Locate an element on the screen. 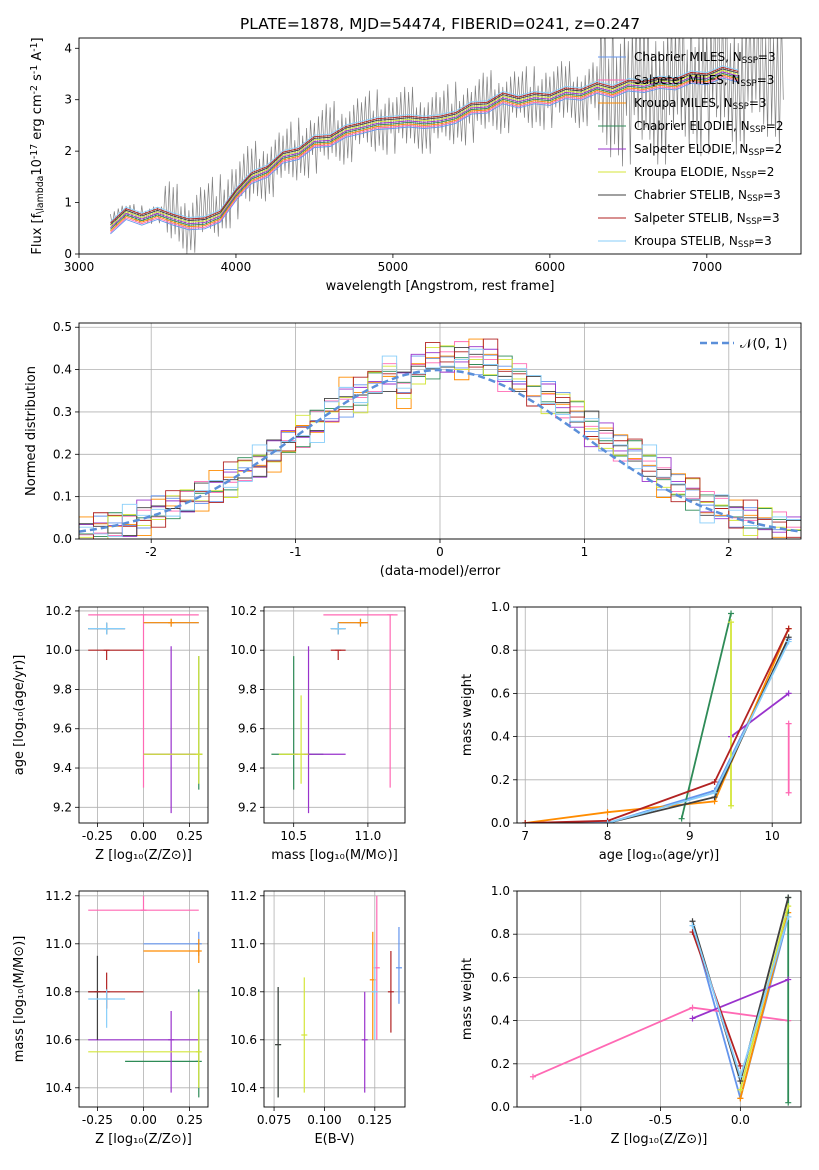 This screenshot has height=1170, width=819. x-axis-label: mass [log₁₀(M/M⊙)] is located at coordinates (334, 855).